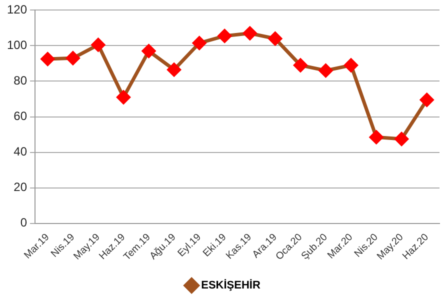 The height and width of the screenshot is (305, 448). Describe the element at coordinates (24, 223) in the screenshot. I see `y-tick-label: 0` at that location.